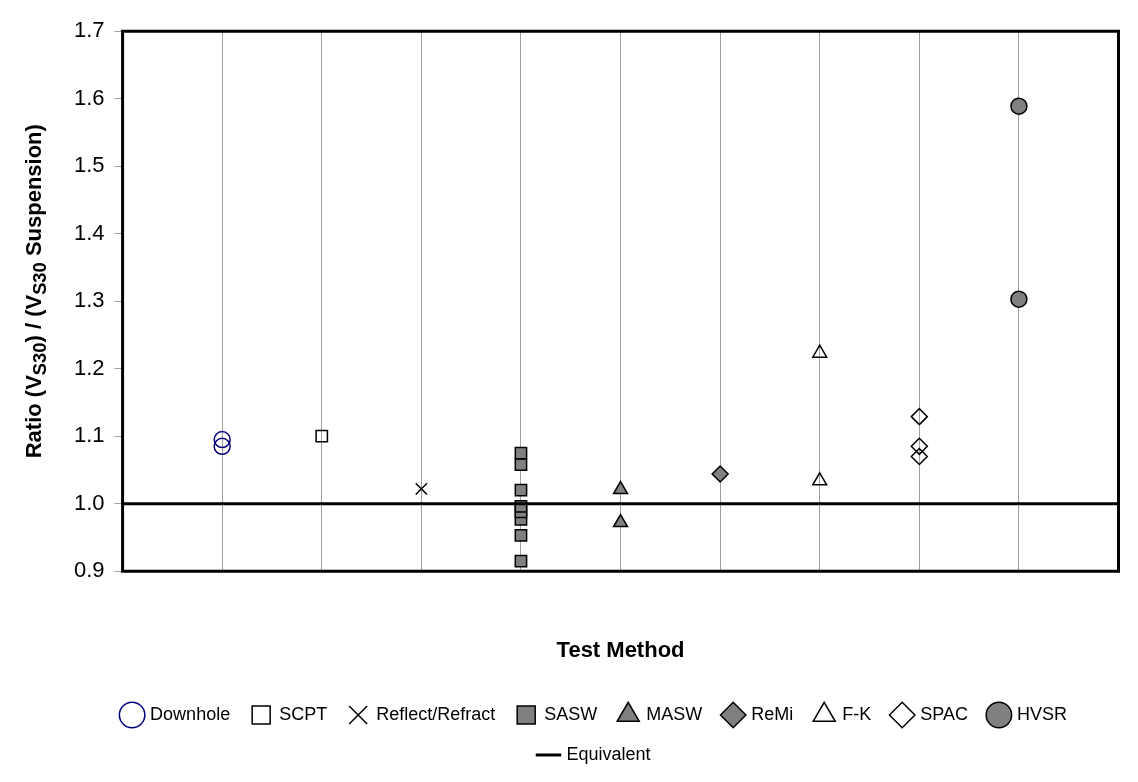  I want to click on x-axis-title: Test Method, so click(620, 649).